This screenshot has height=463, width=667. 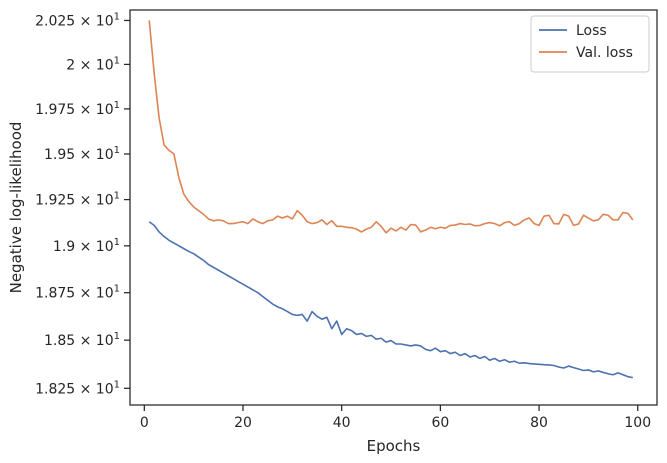 What do you see at coordinates (591, 31) in the screenshot?
I see `legend-label-0: Loss` at bounding box center [591, 31].